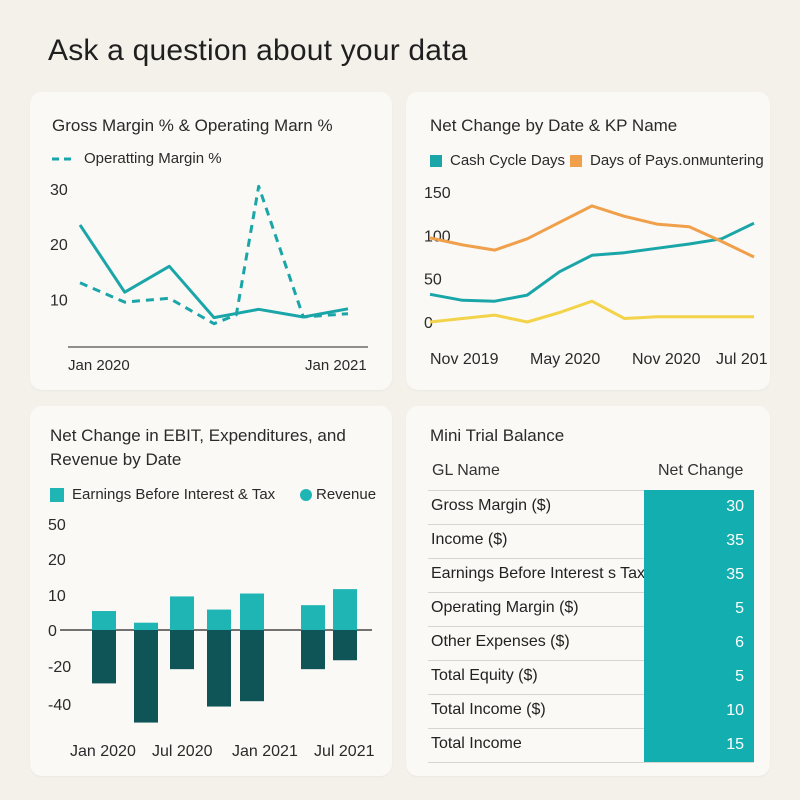 Image resolution: width=800 pixels, height=800 pixels. Describe the element at coordinates (505, 607) in the screenshot. I see `gl-name-cell: Operating Margin ($)` at that location.